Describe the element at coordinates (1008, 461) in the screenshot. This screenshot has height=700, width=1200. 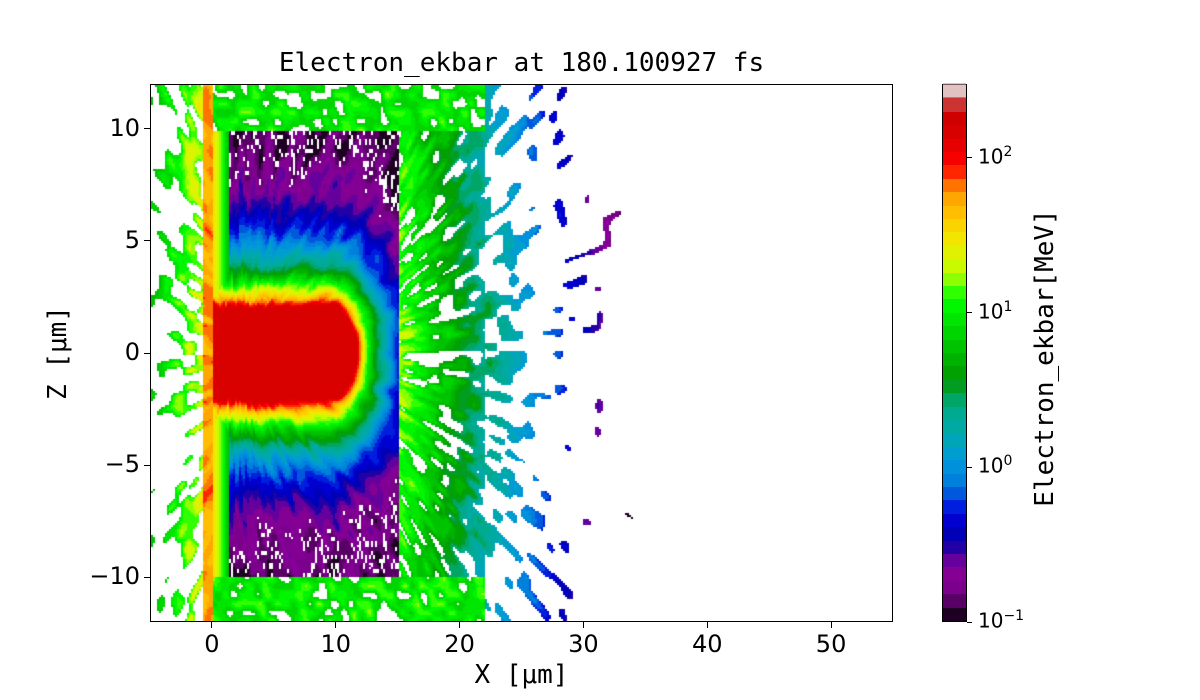
I see `tick-exponent: 0` at that location.